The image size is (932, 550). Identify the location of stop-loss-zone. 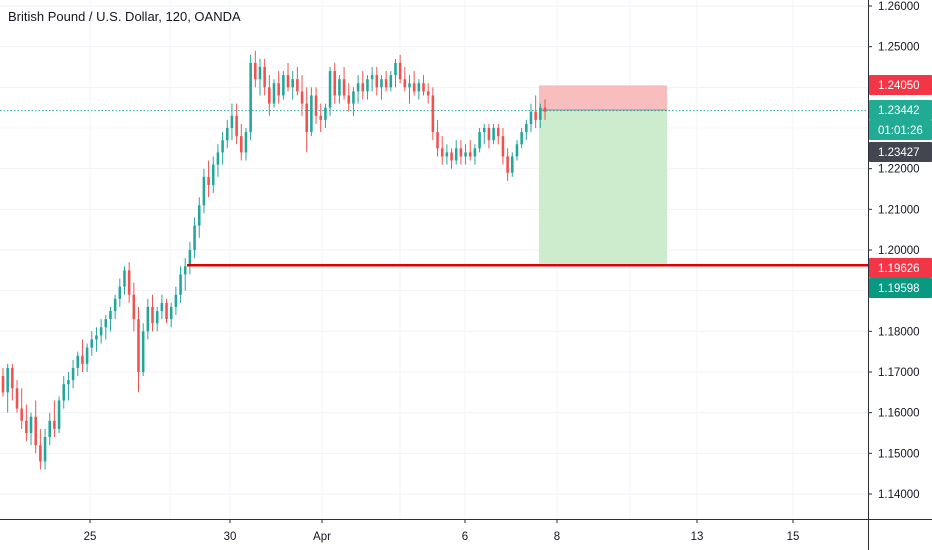
(603, 98).